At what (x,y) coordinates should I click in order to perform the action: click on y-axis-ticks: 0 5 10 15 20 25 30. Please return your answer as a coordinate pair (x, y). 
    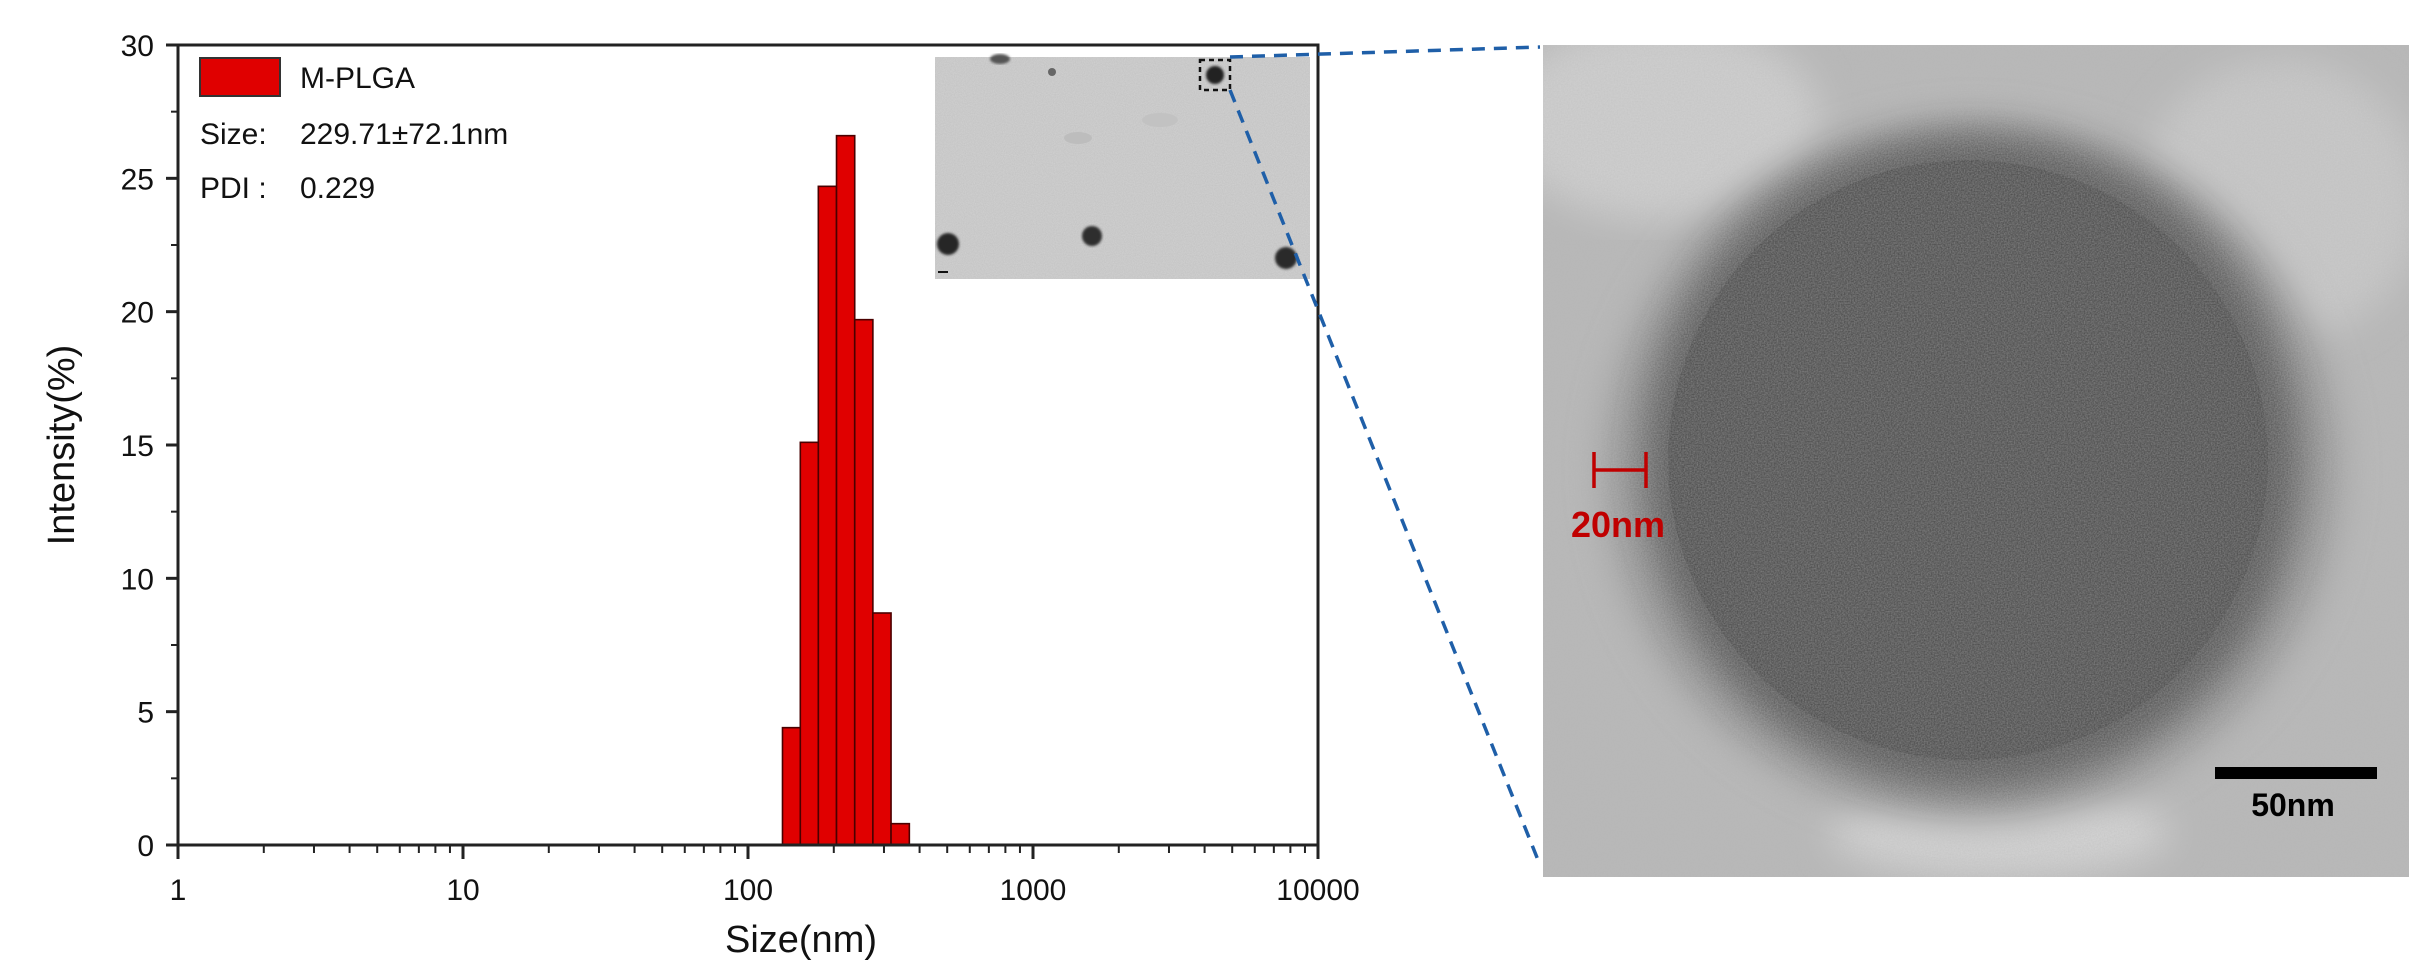
    Looking at the image, I should click on (149, 446).